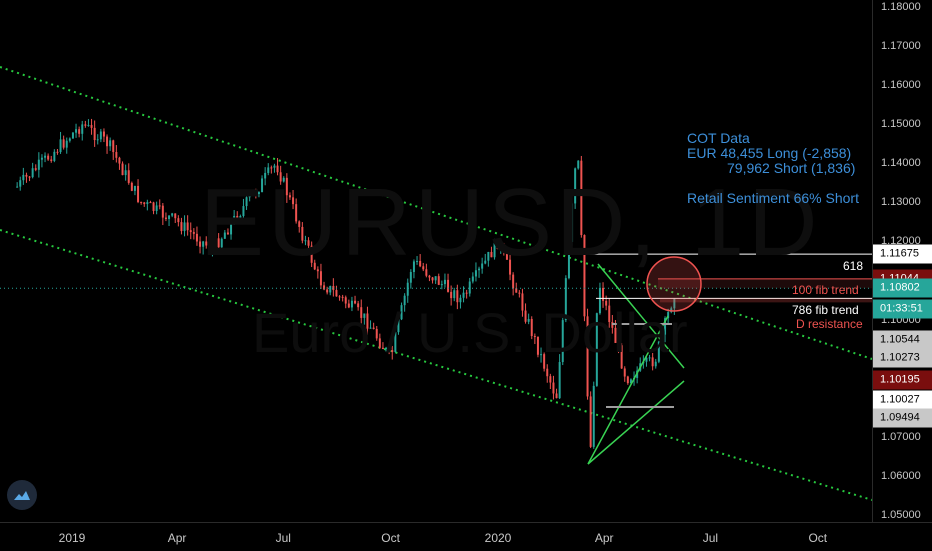 This screenshot has width=932, height=551. Describe the element at coordinates (769, 153) in the screenshot. I see `cot-eur-long: EUR 48,455 Long (-2,858)` at that location.